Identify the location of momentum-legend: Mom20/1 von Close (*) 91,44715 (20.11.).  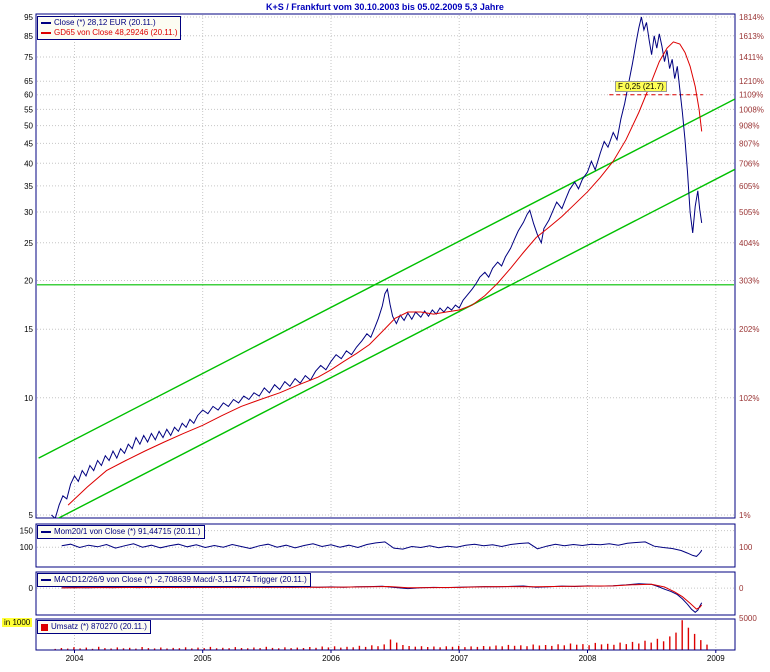
(121, 532).